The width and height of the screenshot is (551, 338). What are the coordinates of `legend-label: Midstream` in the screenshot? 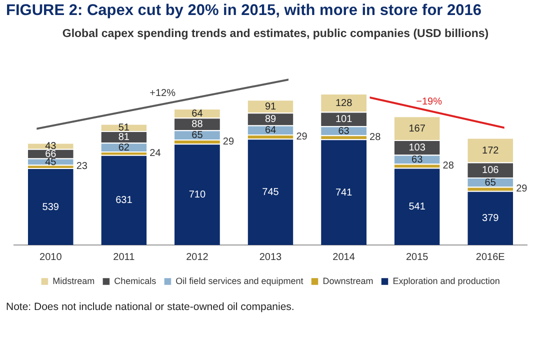 It's located at (73, 281).